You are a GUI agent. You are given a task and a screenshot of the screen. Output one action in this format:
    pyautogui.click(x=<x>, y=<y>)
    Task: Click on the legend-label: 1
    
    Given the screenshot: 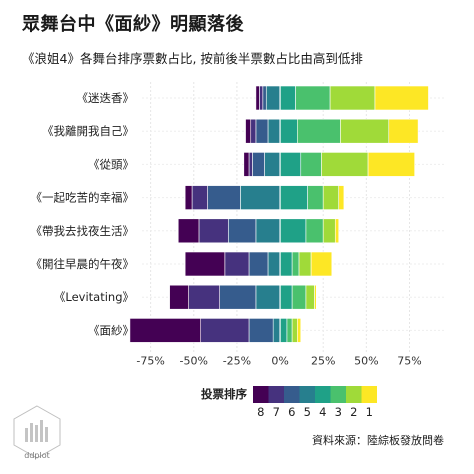 What is the action you would take?
    pyautogui.click(x=369, y=412)
    